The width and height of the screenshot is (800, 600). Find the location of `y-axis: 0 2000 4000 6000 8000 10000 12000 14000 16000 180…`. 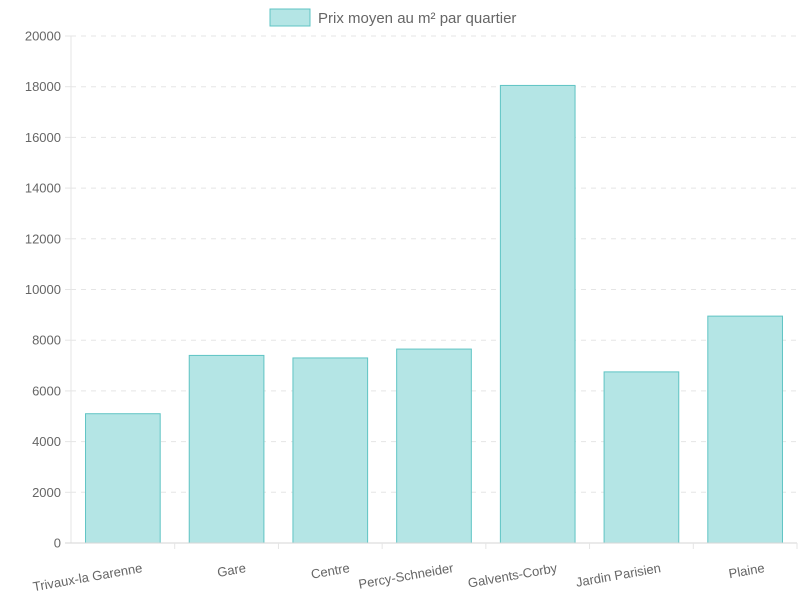

y-axis: 0 2000 4000 6000 8000 10000 12000 14000 16000 180… is located at coordinates (48, 290).